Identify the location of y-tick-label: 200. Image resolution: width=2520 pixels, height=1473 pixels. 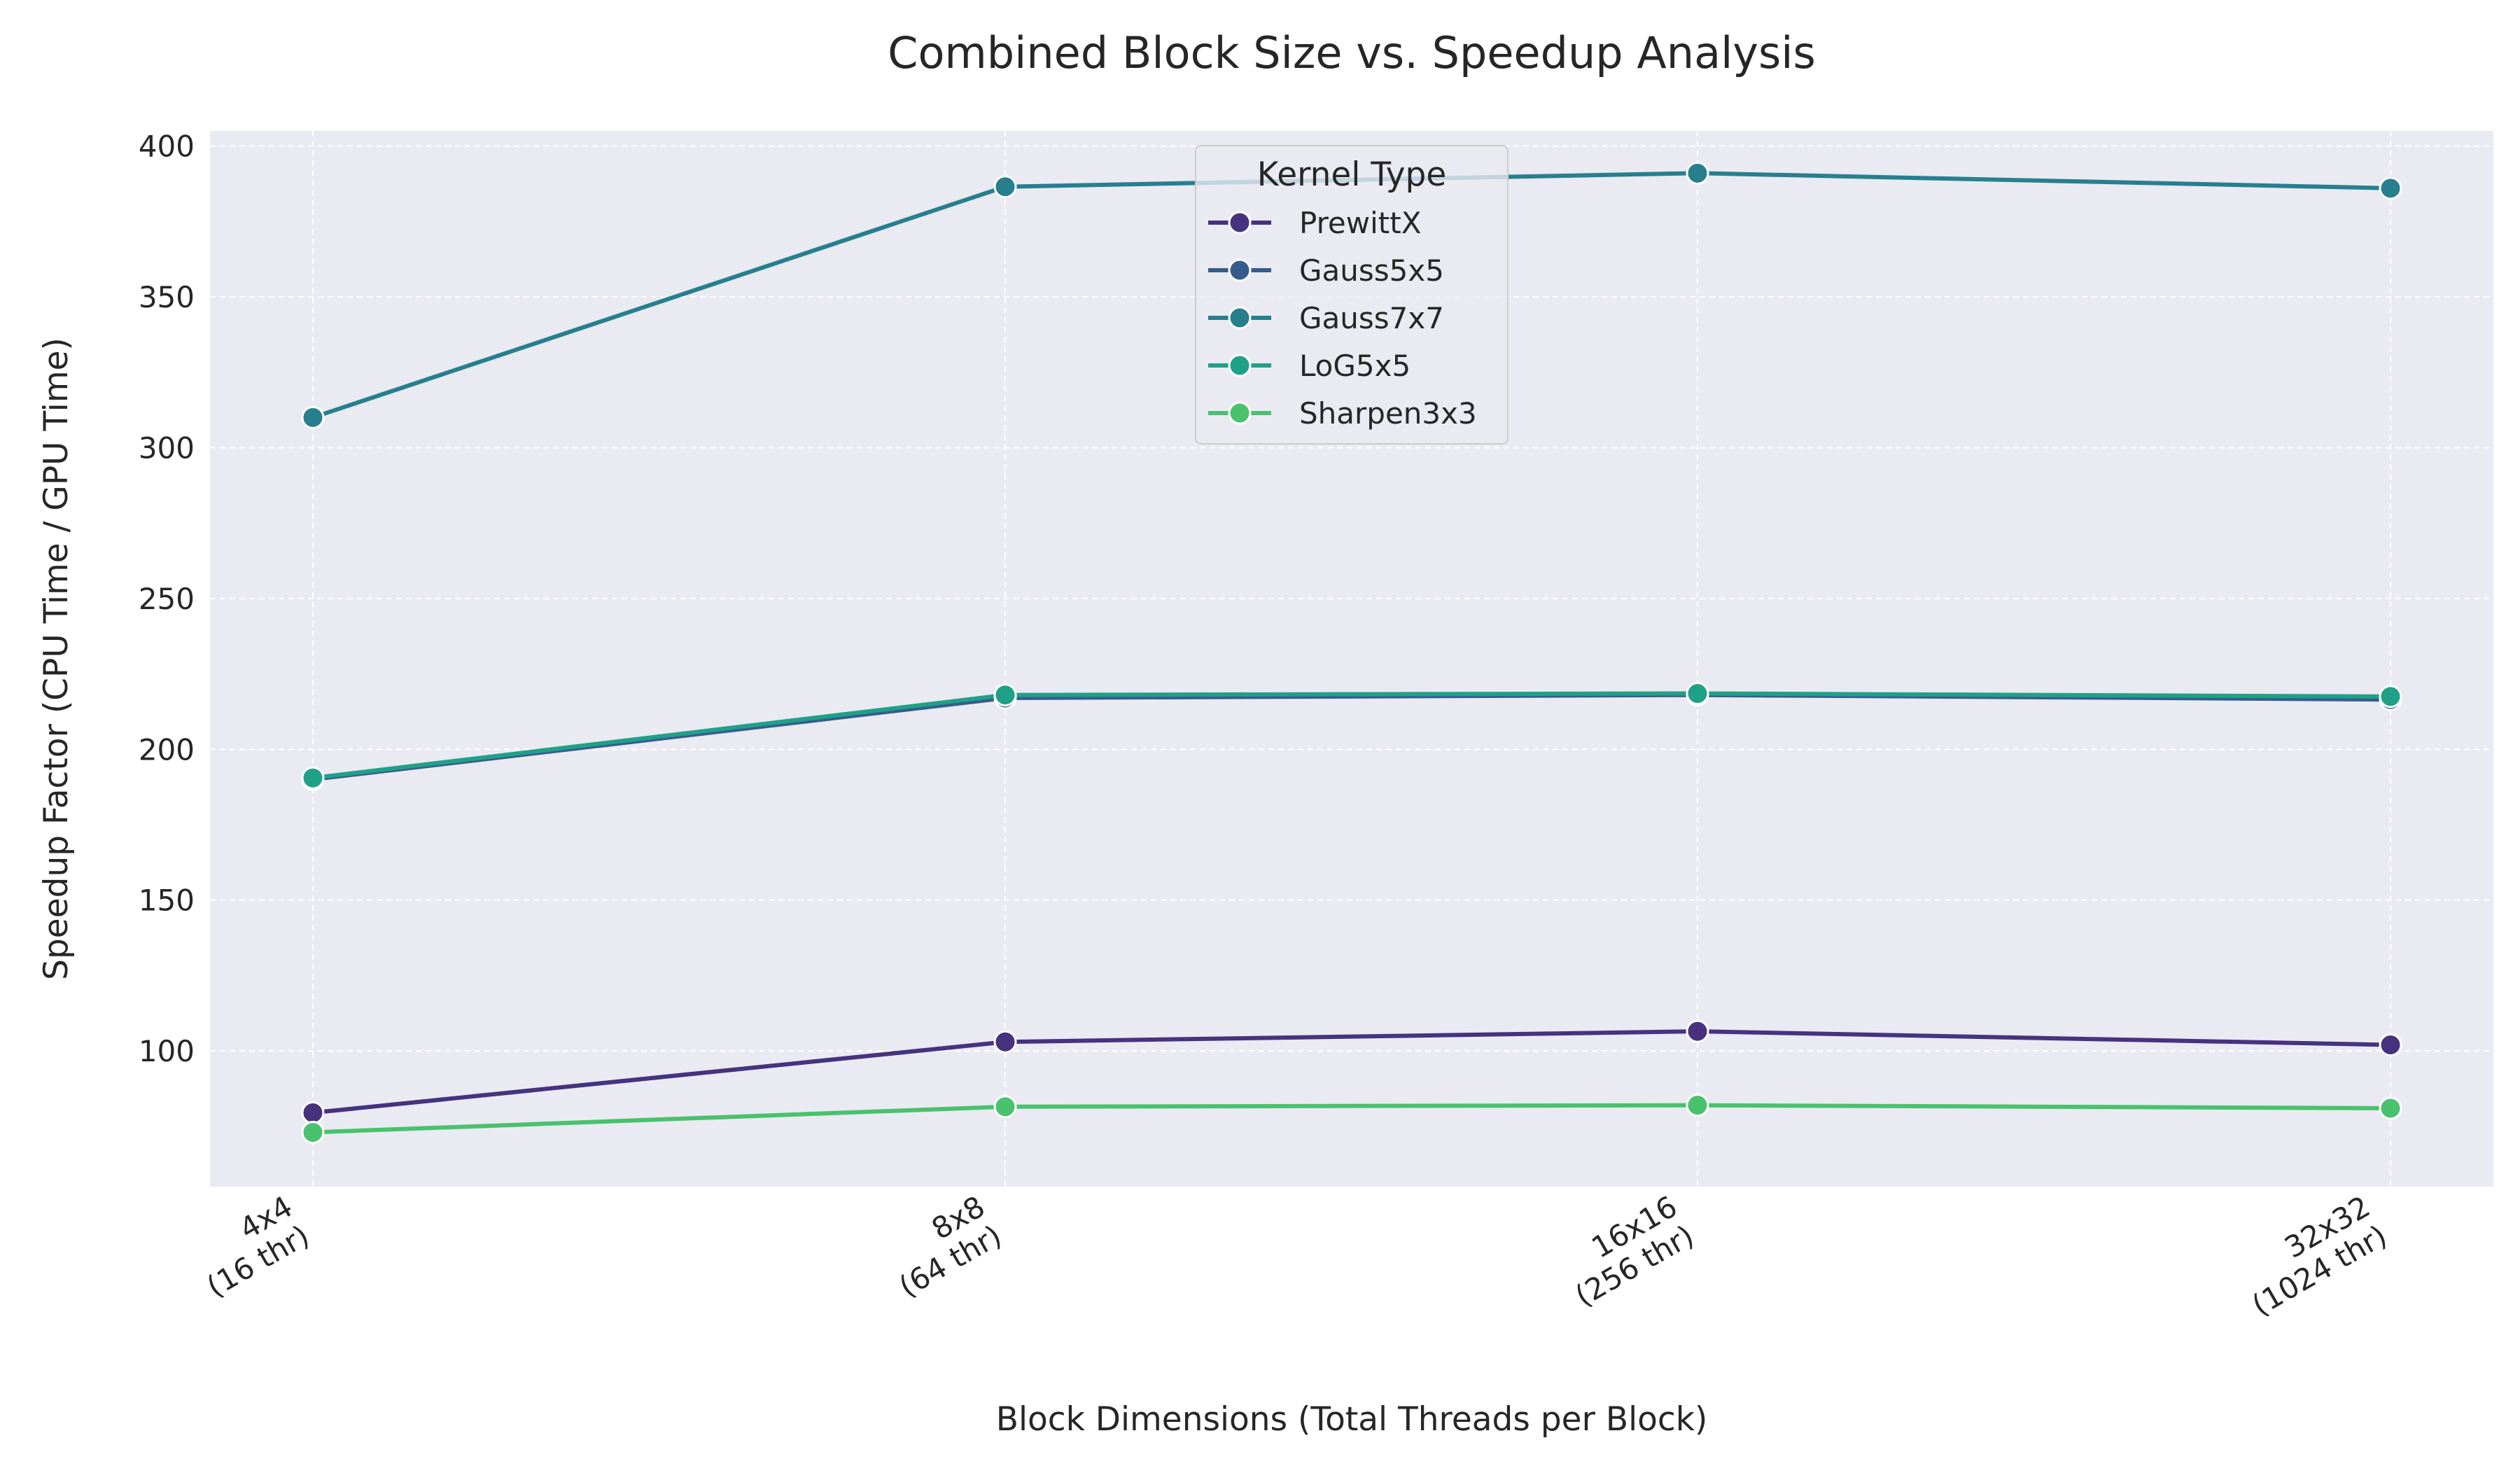
(167, 749).